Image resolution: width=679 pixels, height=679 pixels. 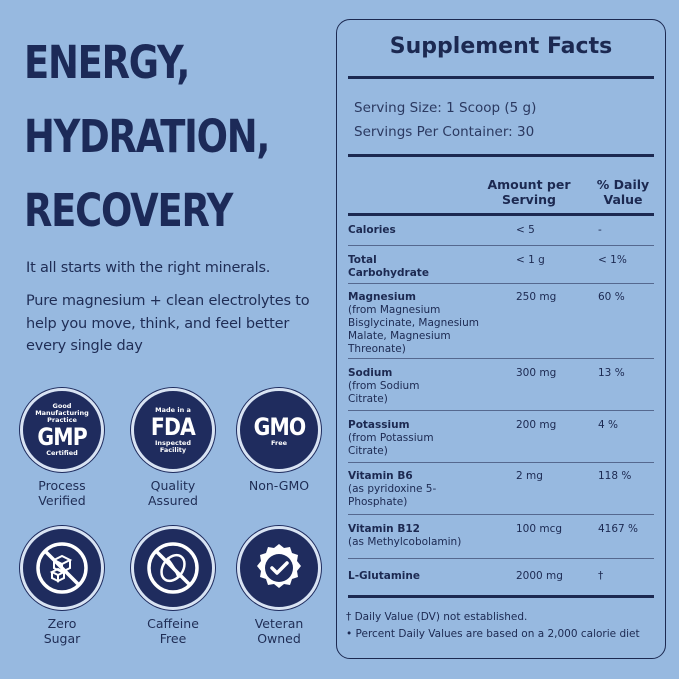 I want to click on badge-caption: Zero Sugar, so click(x=62, y=631).